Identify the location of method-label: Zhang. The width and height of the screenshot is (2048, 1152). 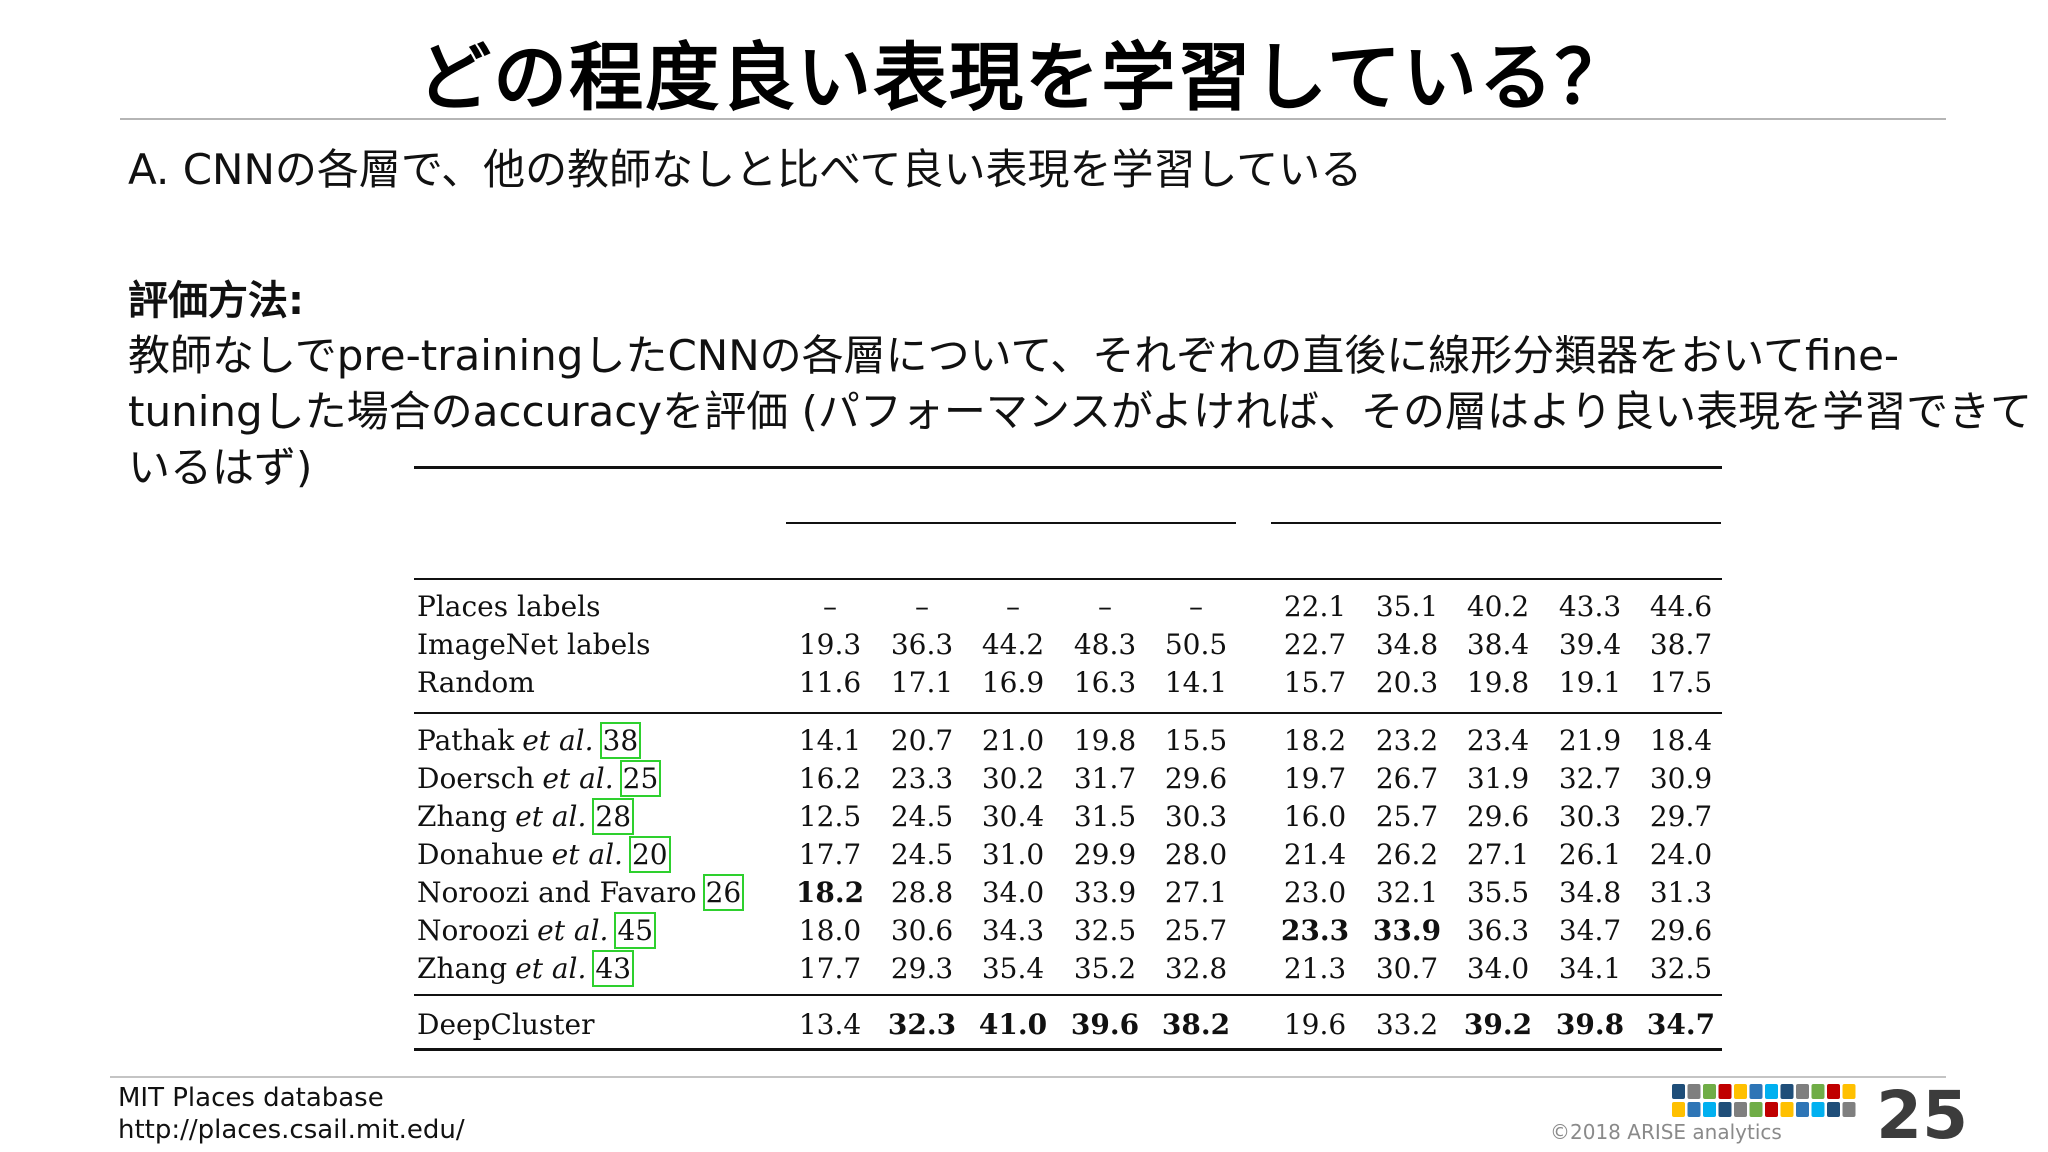
(462, 816).